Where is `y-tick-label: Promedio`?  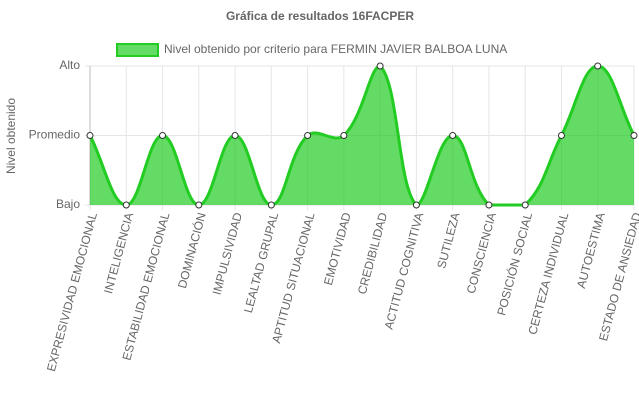
y-tick-label: Promedio is located at coordinates (55, 135).